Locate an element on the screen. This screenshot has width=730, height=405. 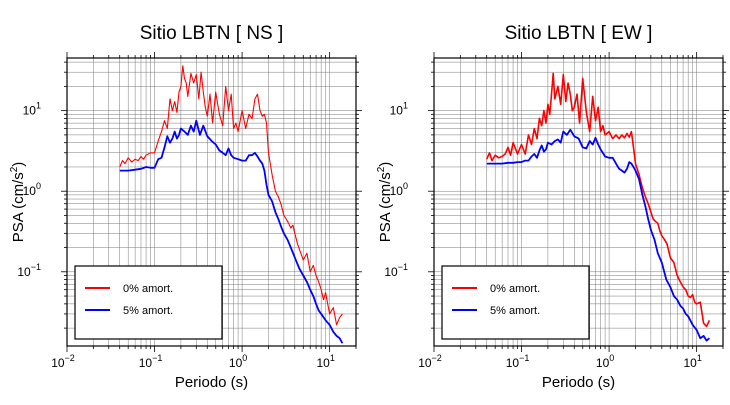
chart-title: Sitio LBTN [ NS ] is located at coordinates (212, 33).